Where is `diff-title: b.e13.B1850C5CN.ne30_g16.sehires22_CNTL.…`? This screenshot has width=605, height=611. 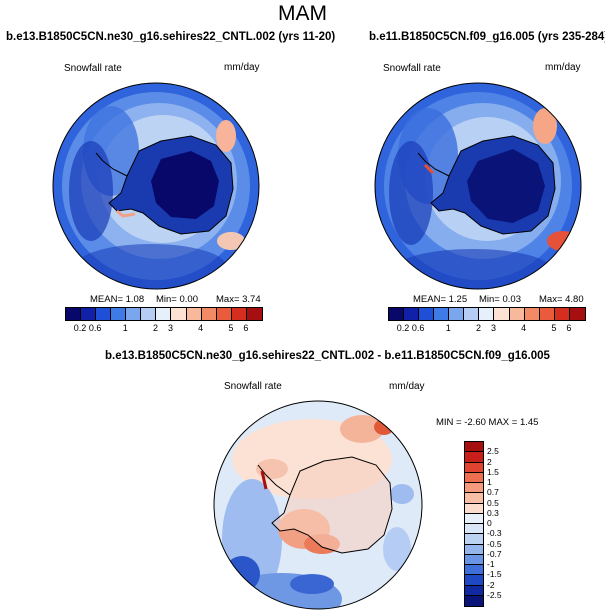 diff-title: b.e13.B1850C5CN.ne30_g16.sehires22_CNTL.… is located at coordinates (327, 356).